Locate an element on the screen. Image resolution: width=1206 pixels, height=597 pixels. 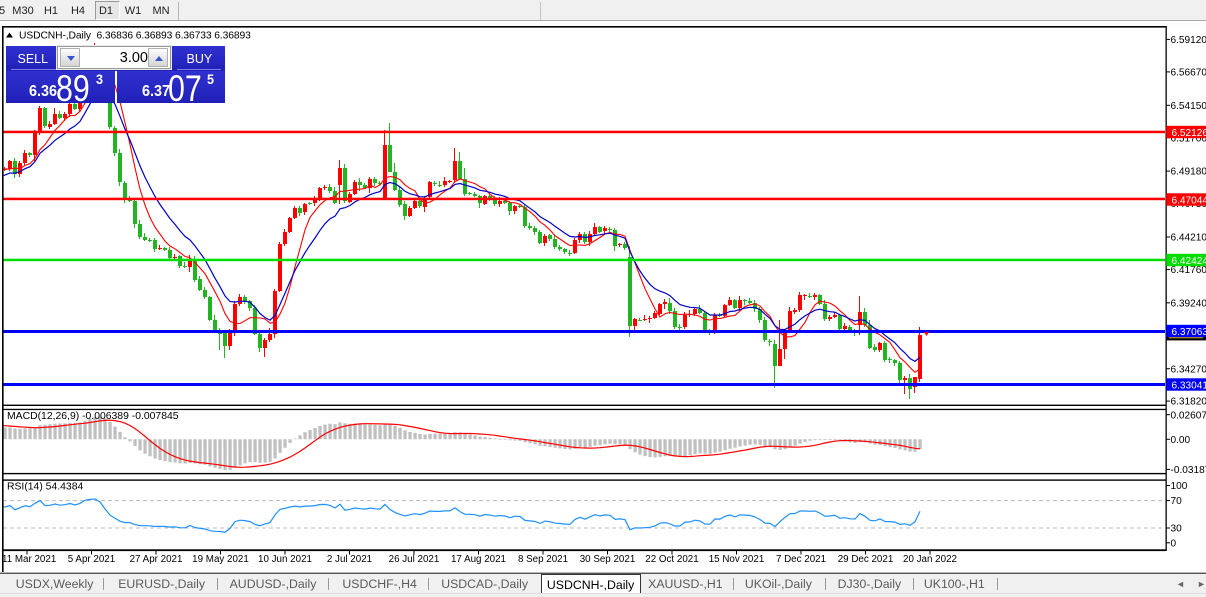
svg-text: 10 Jun 2021 is located at coordinates (285, 559).